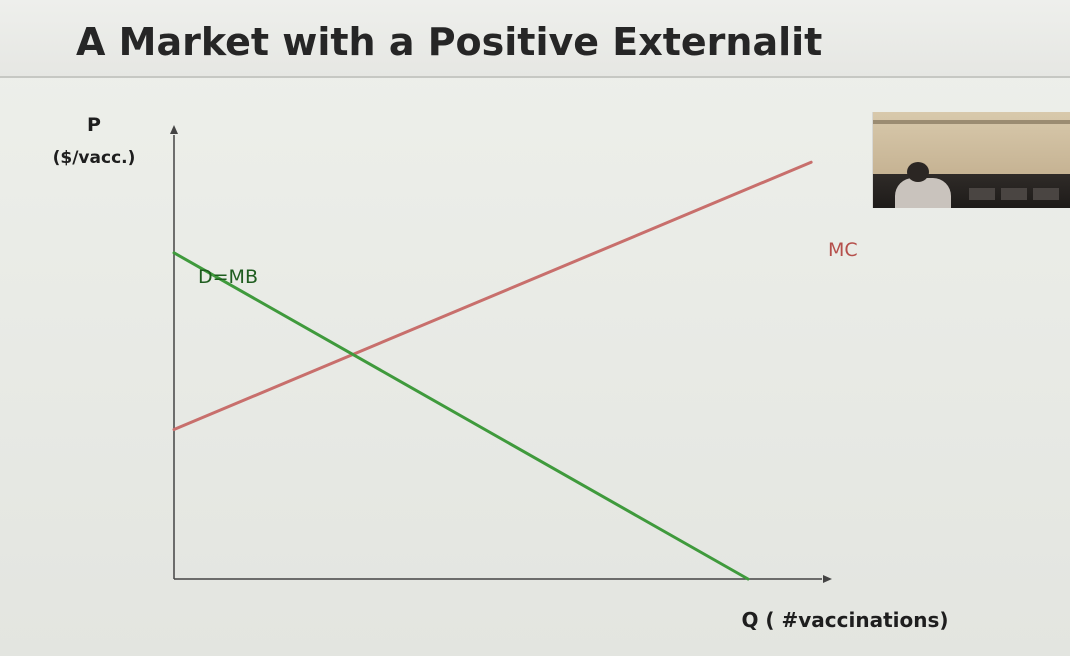 This screenshot has height=656, width=1070. I want to click on y-axis-label: P, so click(94, 125).